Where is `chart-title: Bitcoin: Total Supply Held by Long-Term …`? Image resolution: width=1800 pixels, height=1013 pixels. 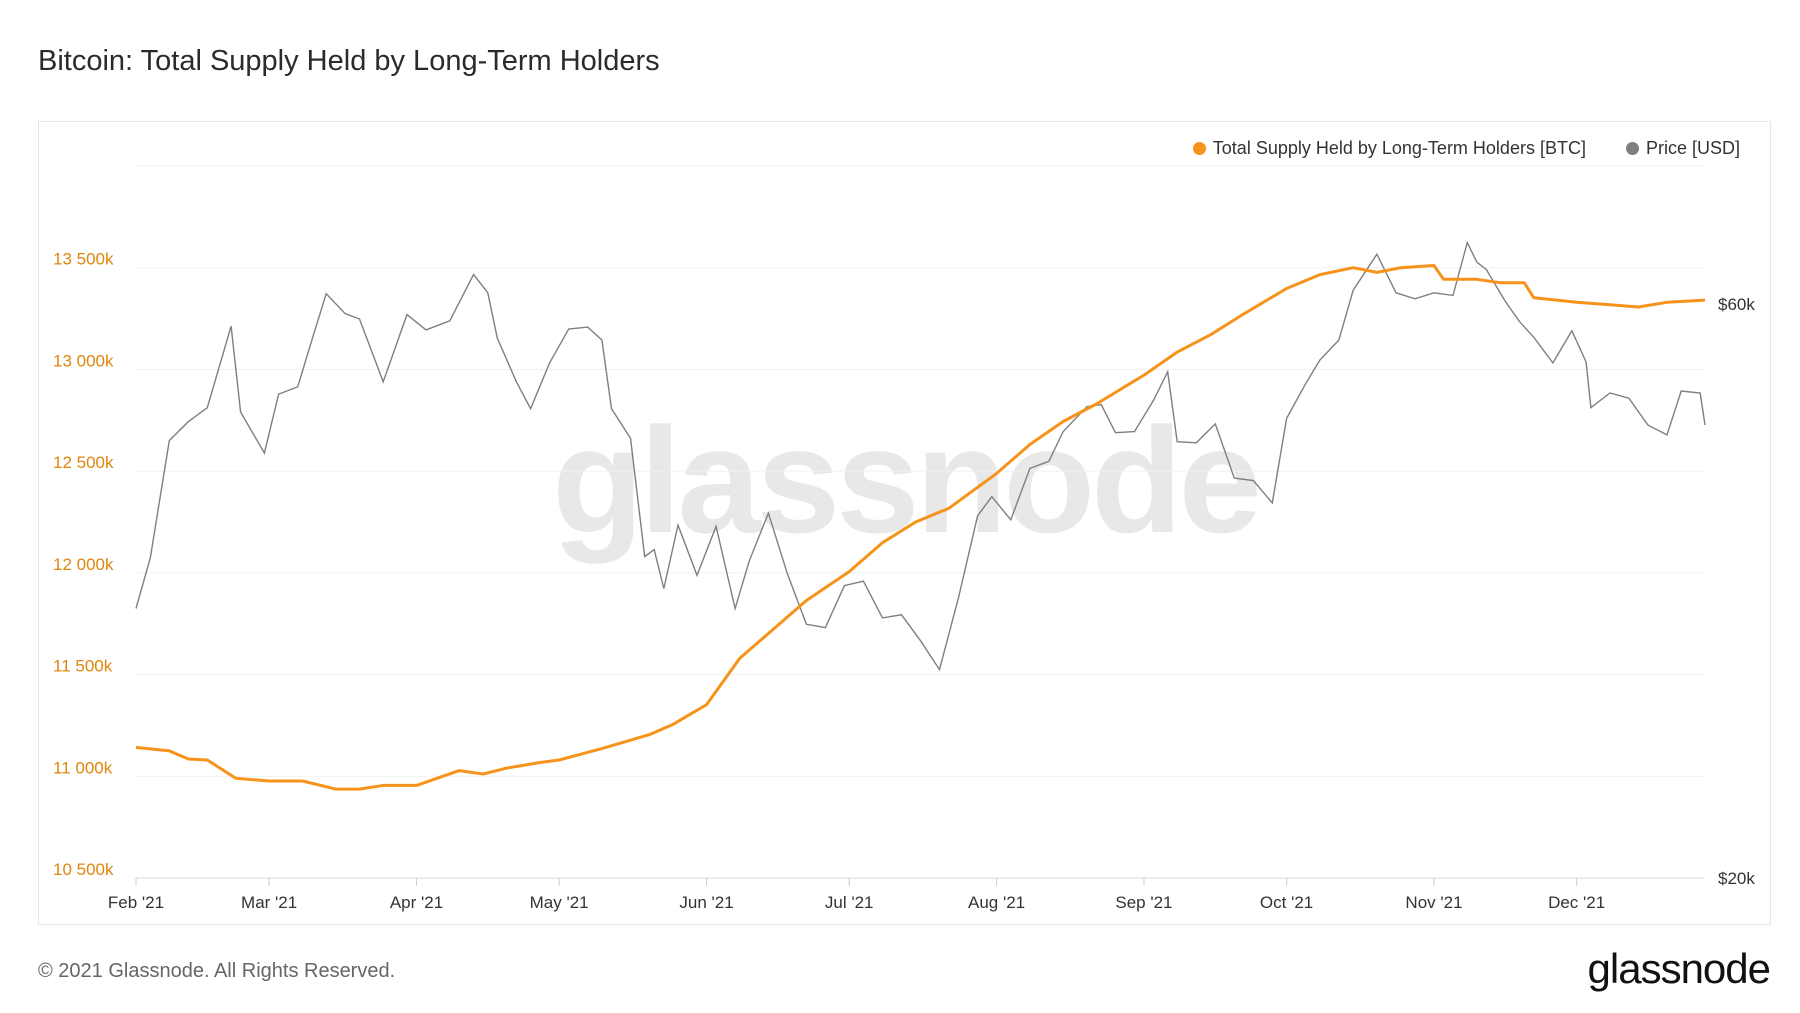
chart-title: Bitcoin: Total Supply Held by Long-Term … is located at coordinates (349, 61).